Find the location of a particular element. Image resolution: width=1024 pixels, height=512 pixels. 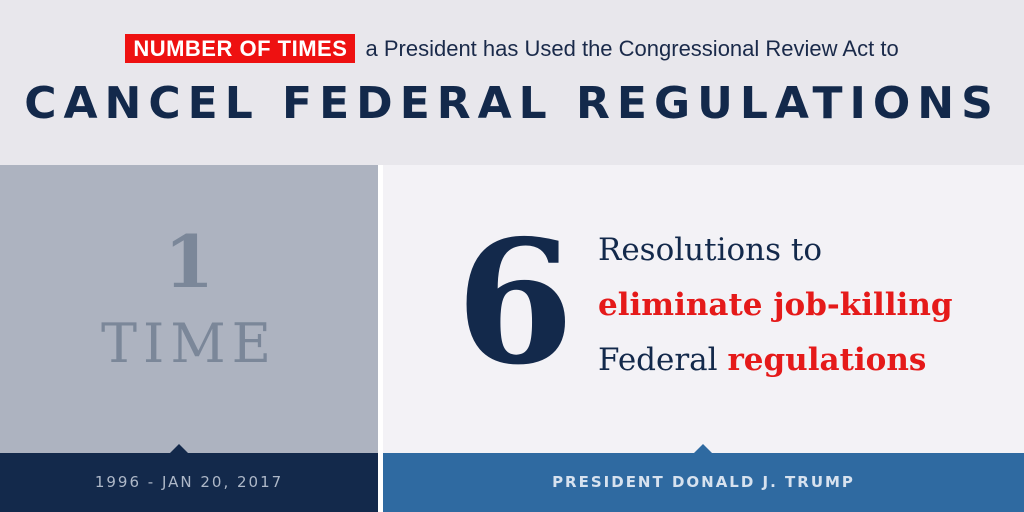

left-footer-bar: 1996 - JAN 20, 2017 is located at coordinates (189, 478).